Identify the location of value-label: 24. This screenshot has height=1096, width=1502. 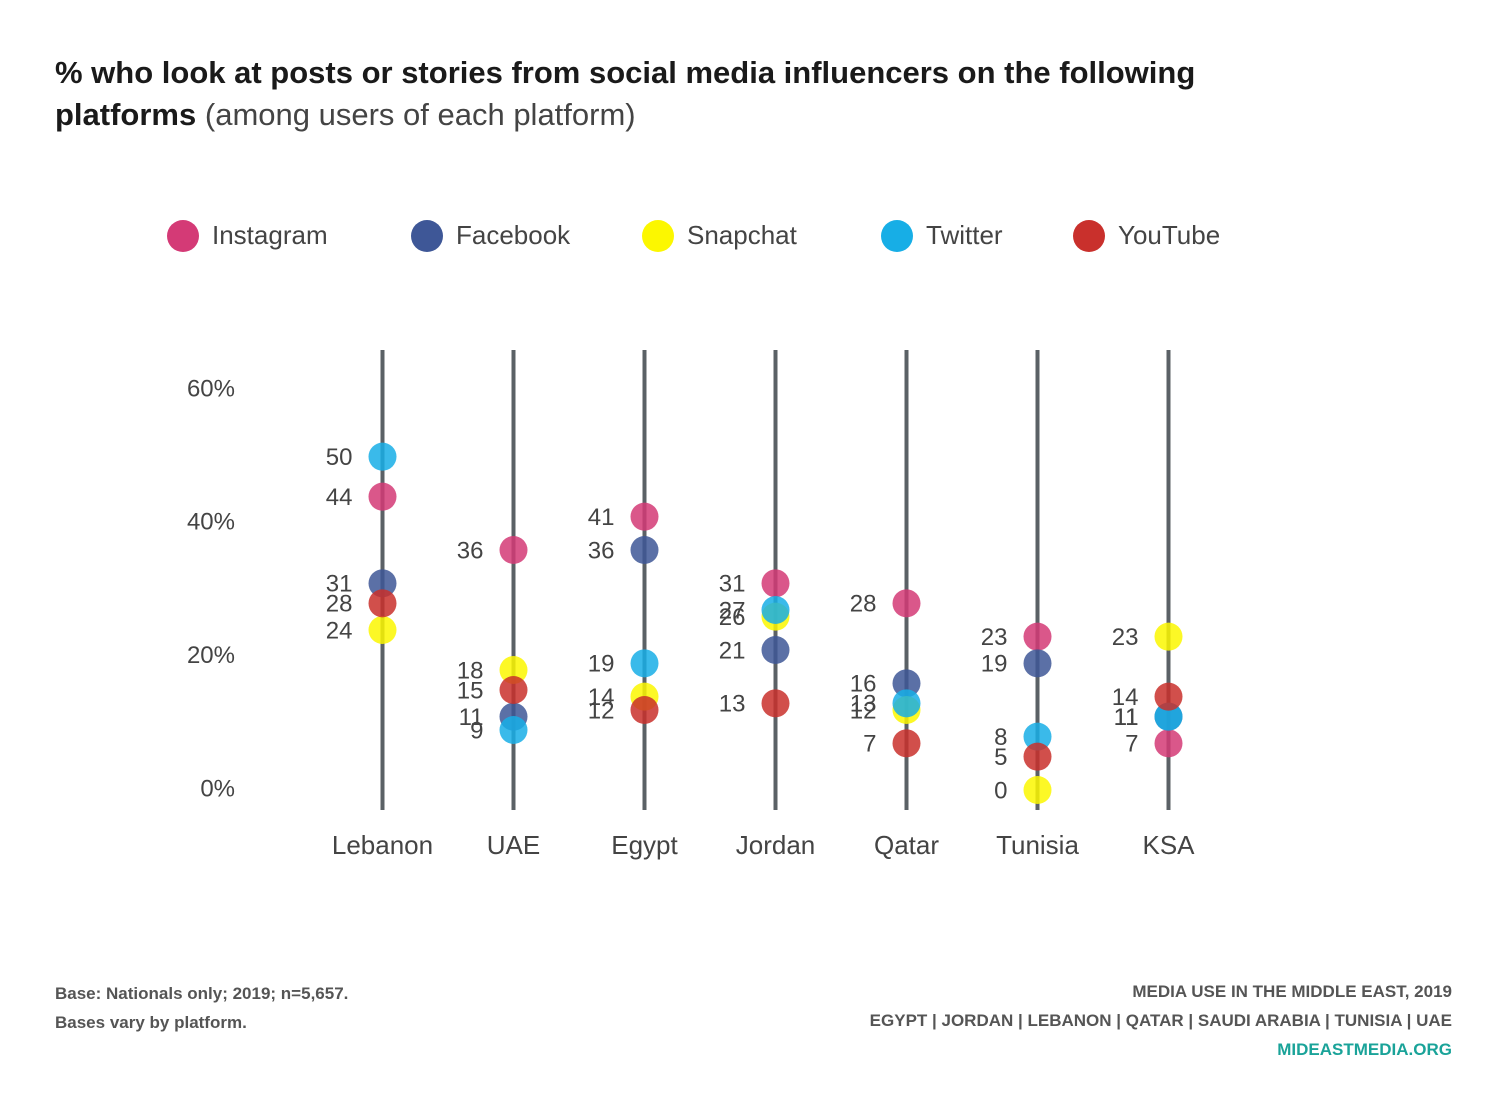
(339, 630).